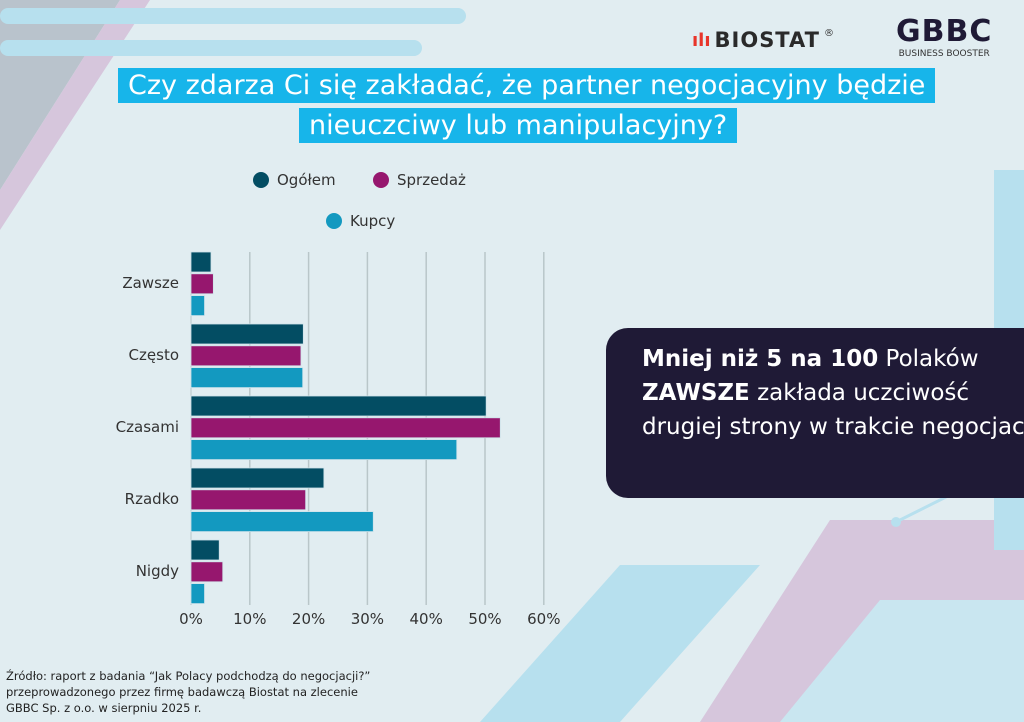 This screenshot has height=722, width=1024. Describe the element at coordinates (360, 221) in the screenshot. I see `legend-kupcy: Kupcy` at that location.